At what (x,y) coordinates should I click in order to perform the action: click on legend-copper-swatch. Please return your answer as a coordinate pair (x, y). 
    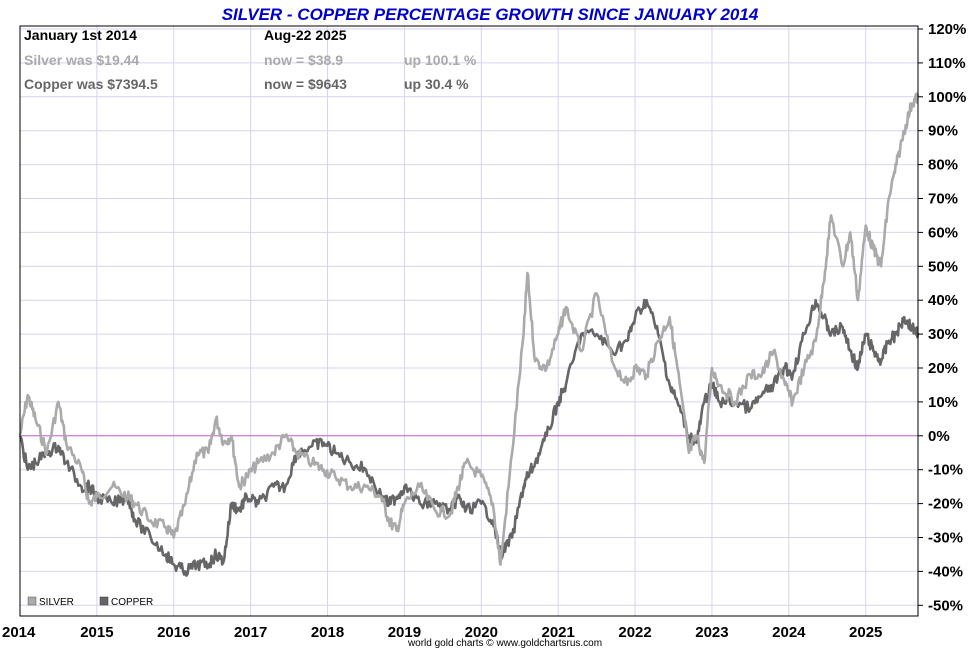
    Looking at the image, I should click on (104, 601).